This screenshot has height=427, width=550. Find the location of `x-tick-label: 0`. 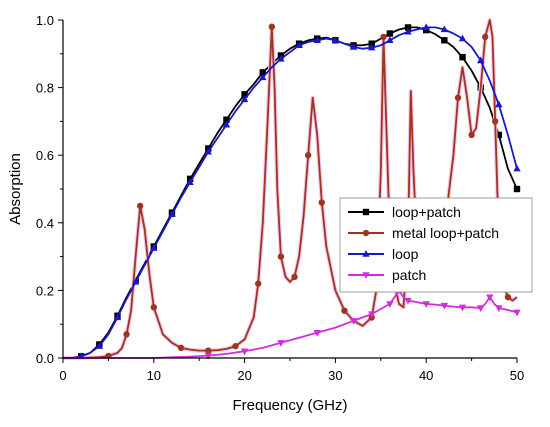

x-tick-label: 0 is located at coordinates (62, 375).